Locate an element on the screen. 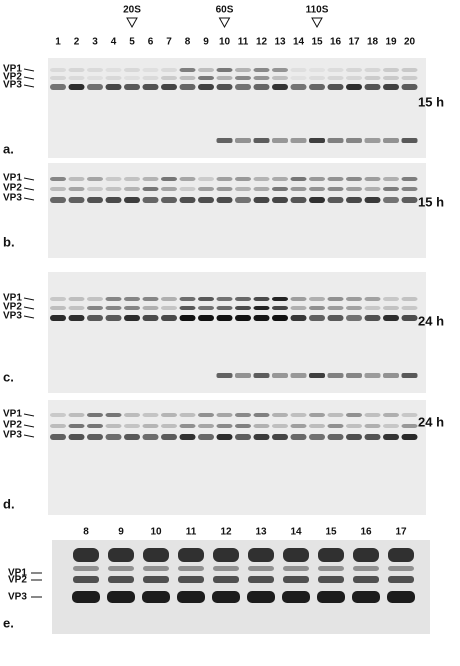  time-label: 15 h is located at coordinates (431, 101).